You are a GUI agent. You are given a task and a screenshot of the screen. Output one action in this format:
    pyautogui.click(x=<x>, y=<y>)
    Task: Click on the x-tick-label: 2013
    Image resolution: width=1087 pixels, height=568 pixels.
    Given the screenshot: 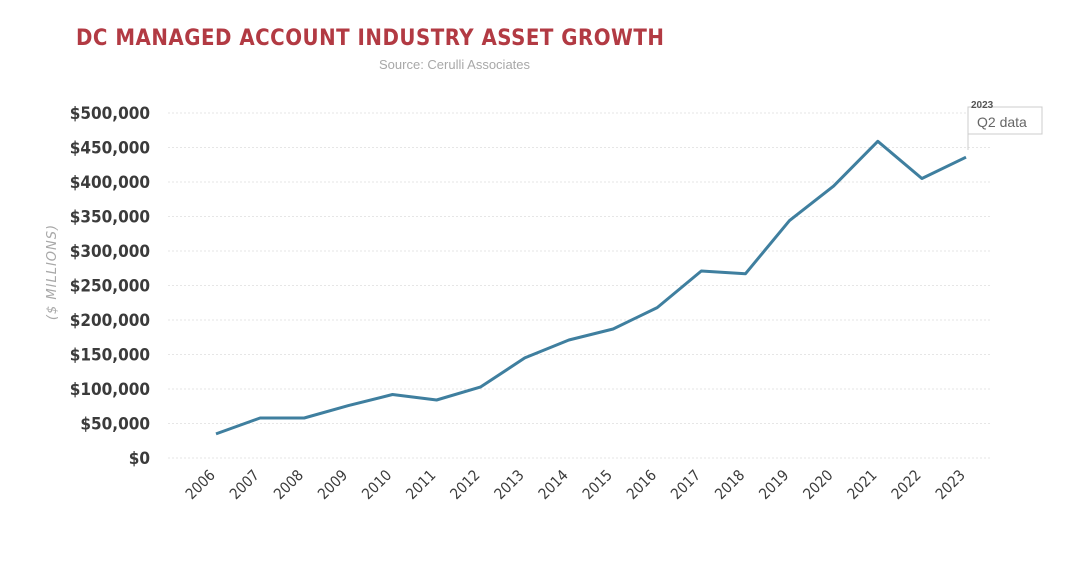 What is the action you would take?
    pyautogui.click(x=509, y=484)
    